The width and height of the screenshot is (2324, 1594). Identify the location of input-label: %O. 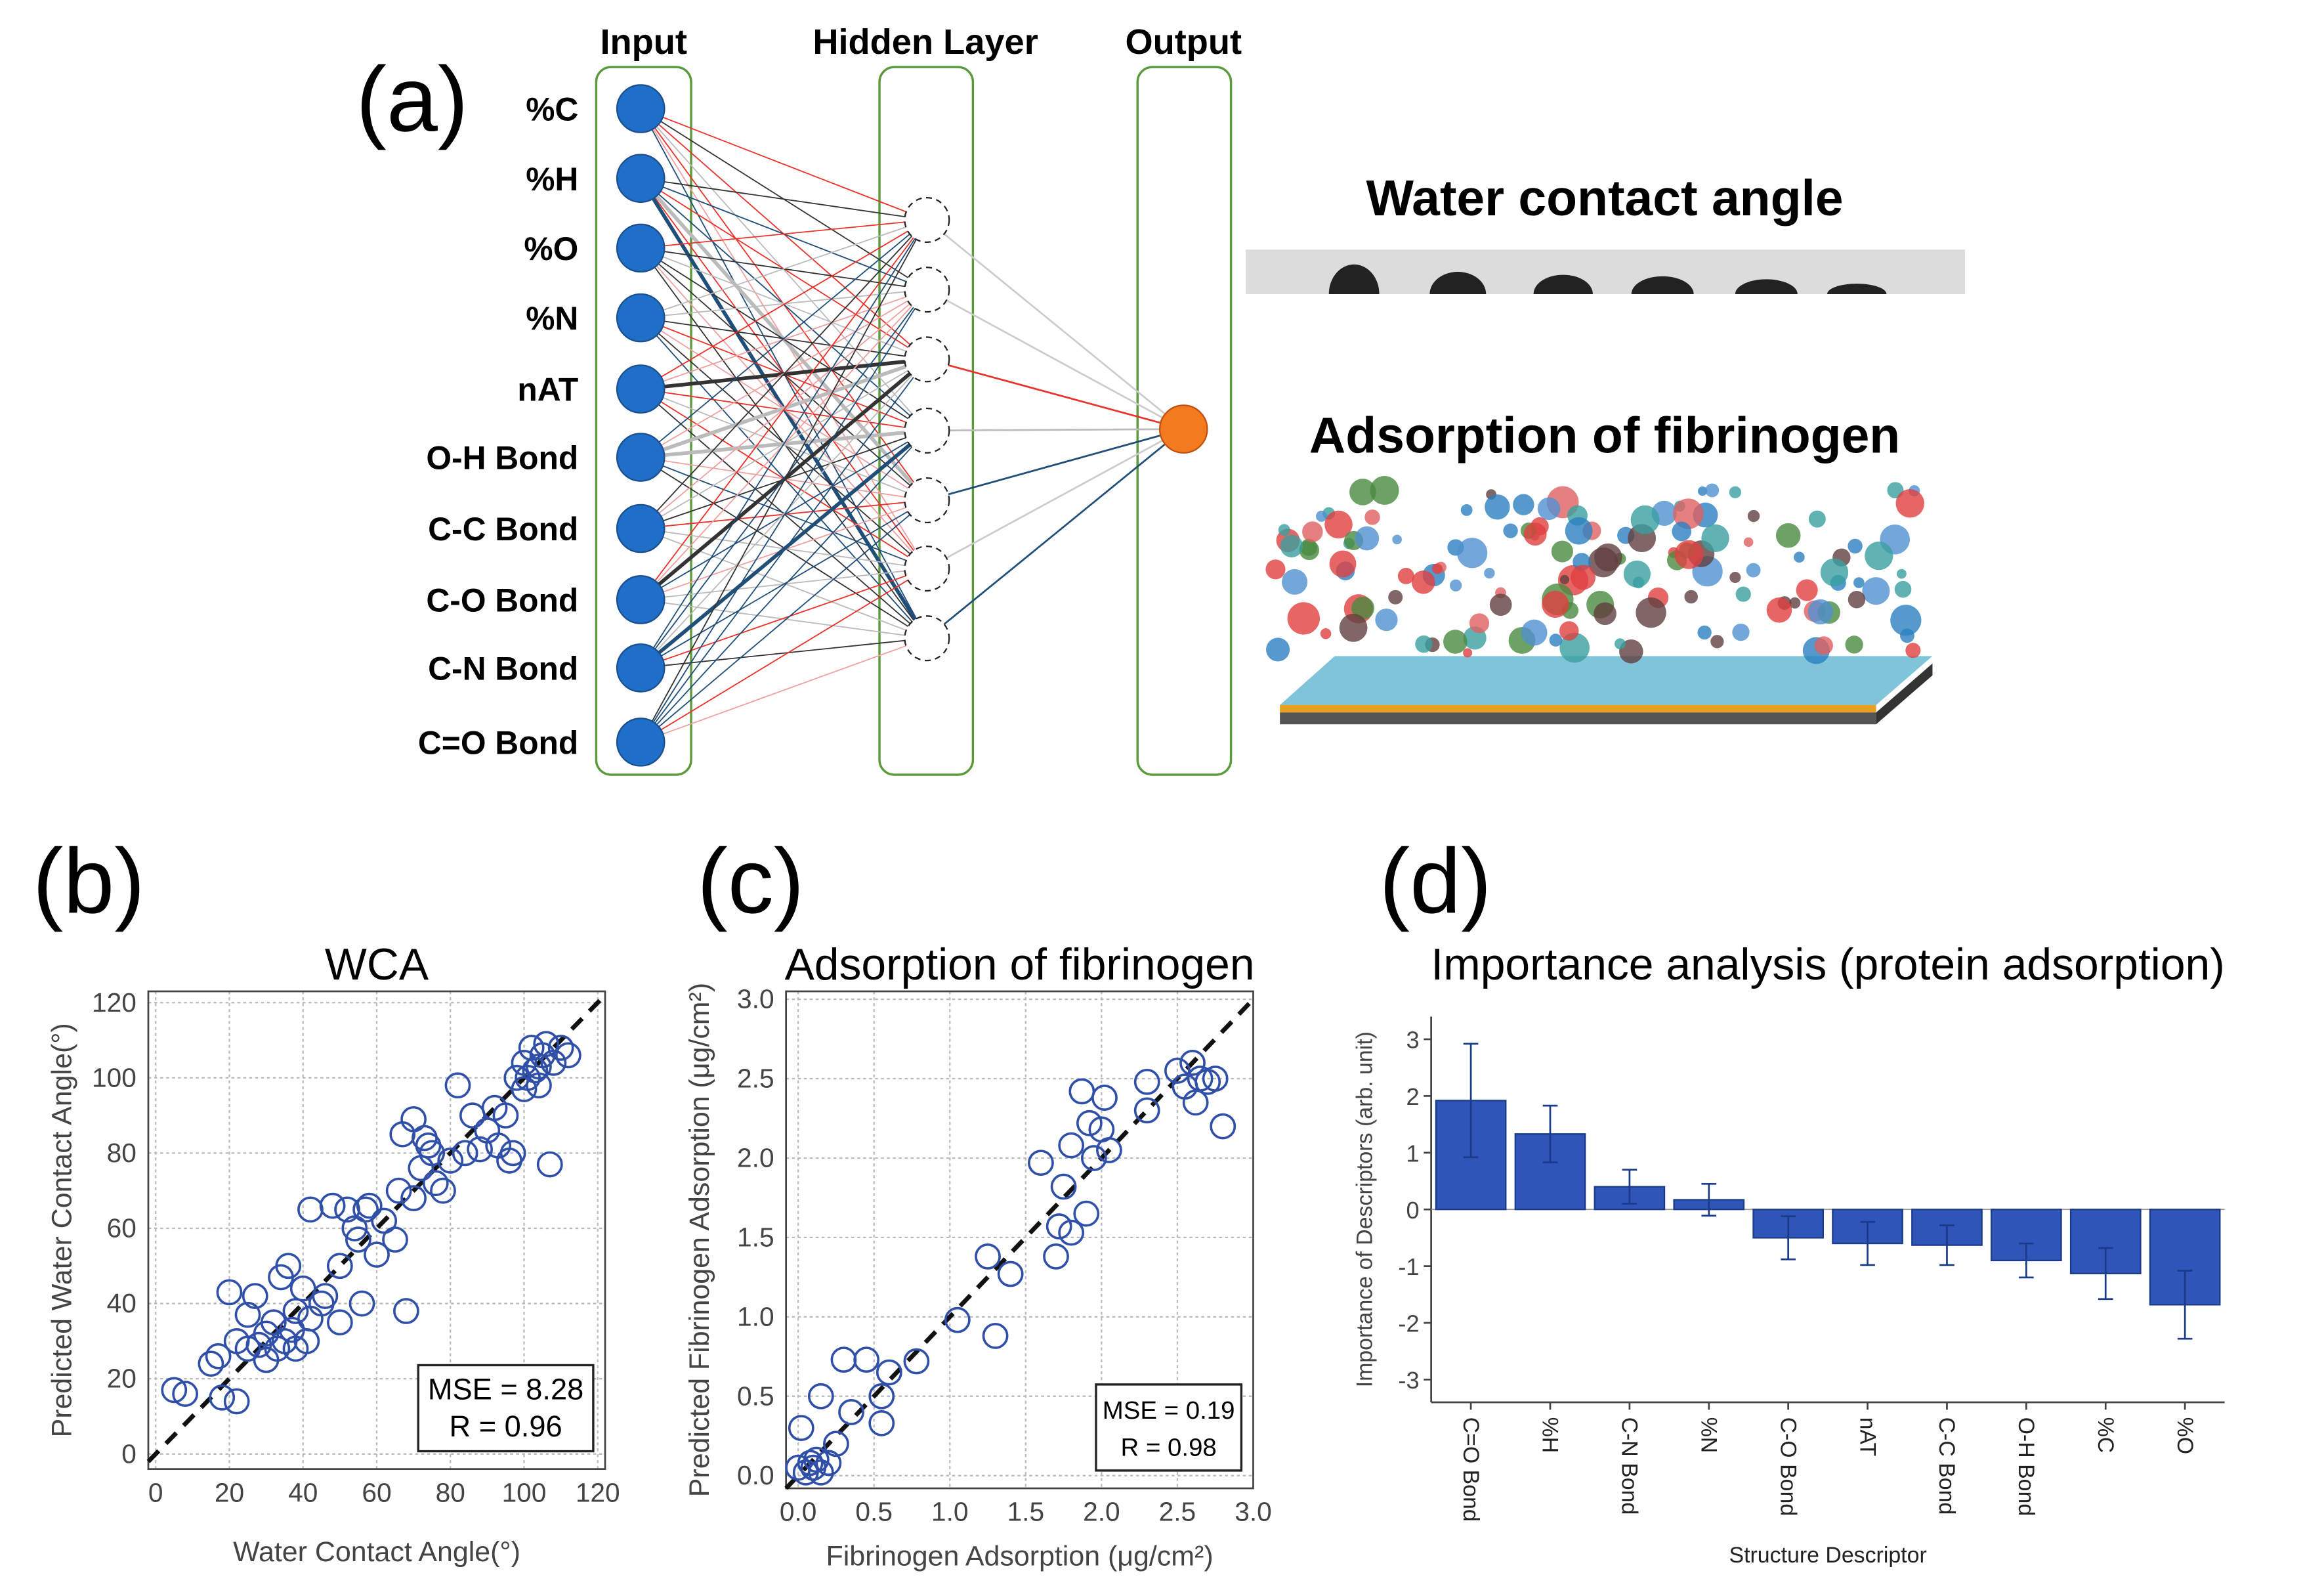
(551, 248).